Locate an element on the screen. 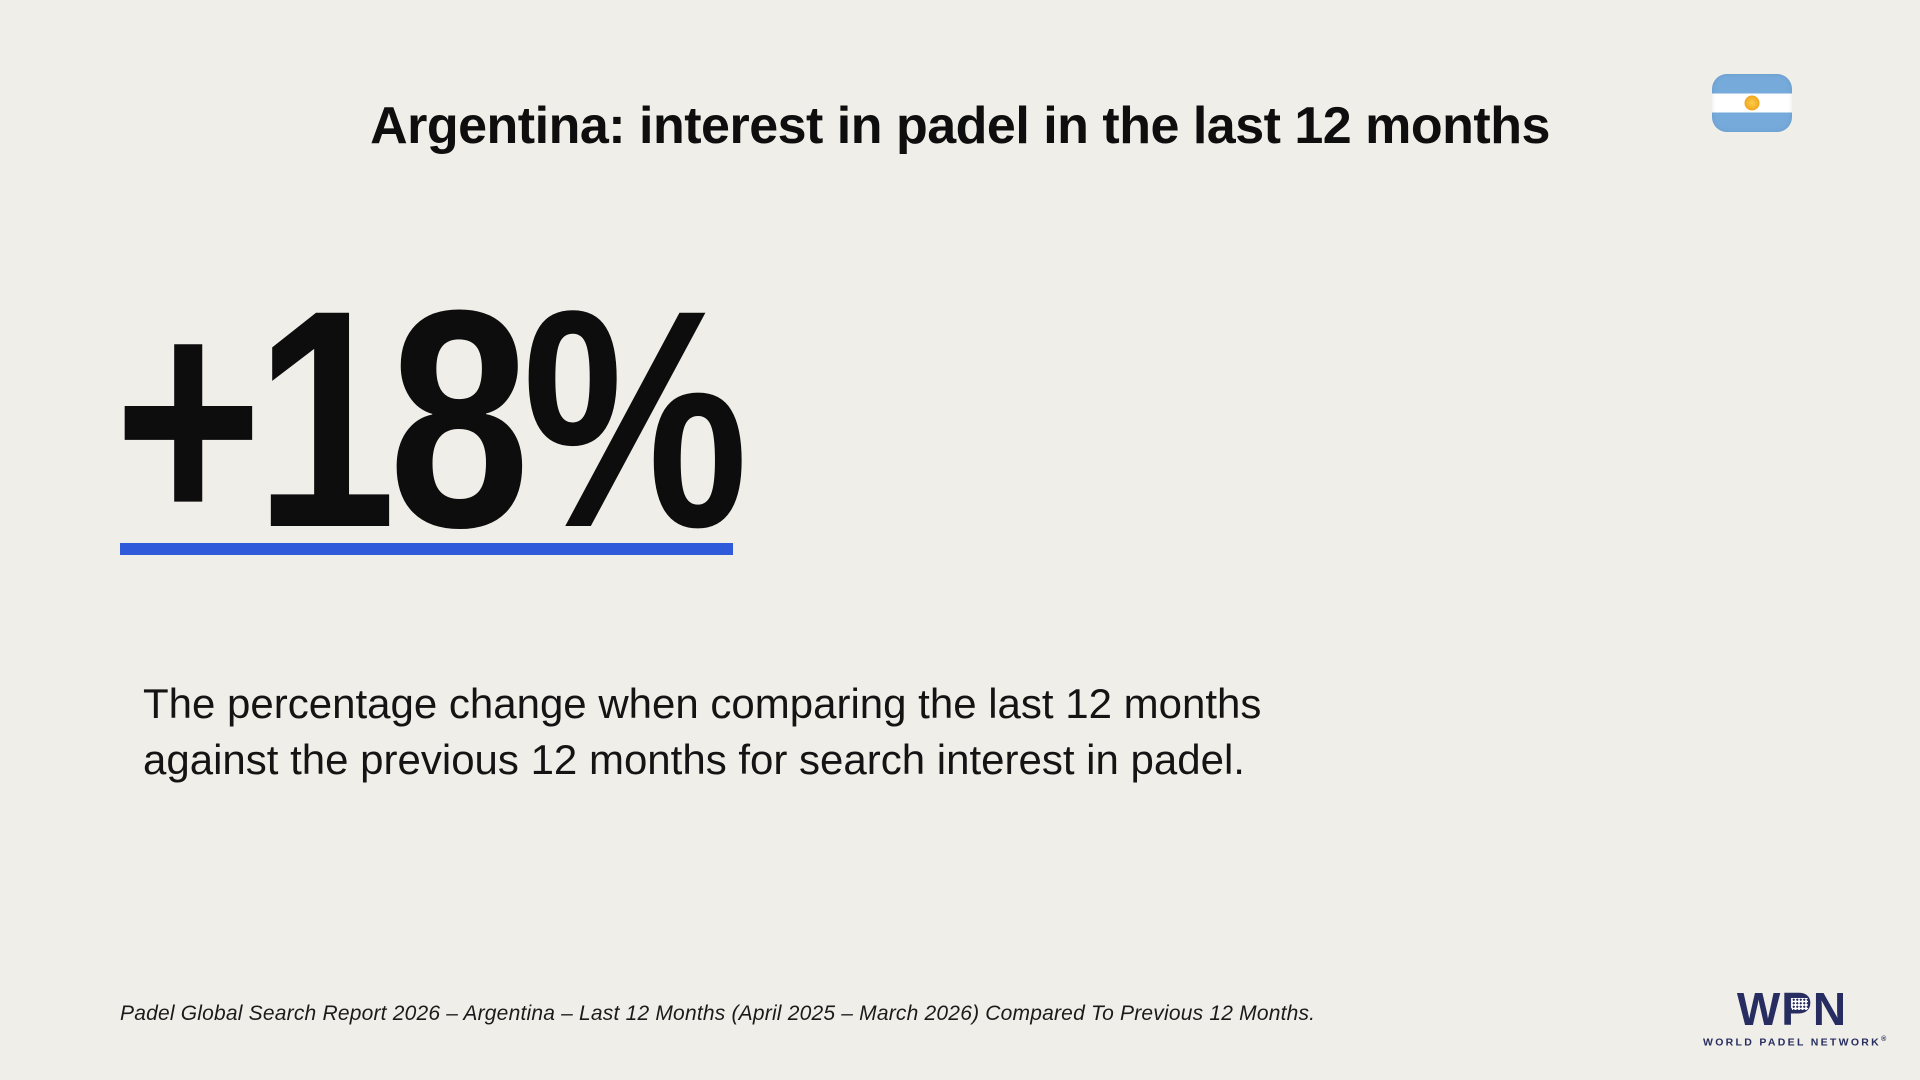 The height and width of the screenshot is (1080, 1920). wpn-logo: WPN WORLD PADEL NETWORK® is located at coordinates (1794, 1017).